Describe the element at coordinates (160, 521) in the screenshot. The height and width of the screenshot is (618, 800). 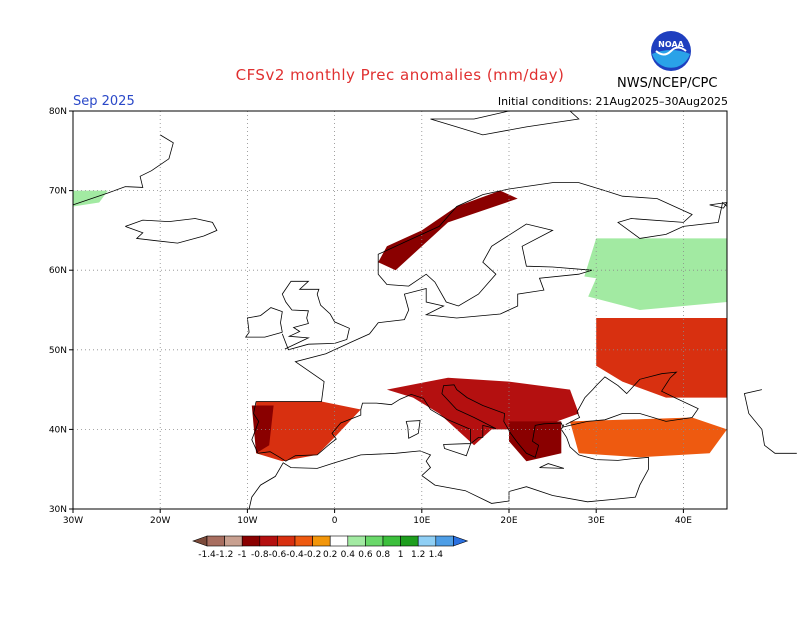
I see `lon-tick-label: 20W` at that location.